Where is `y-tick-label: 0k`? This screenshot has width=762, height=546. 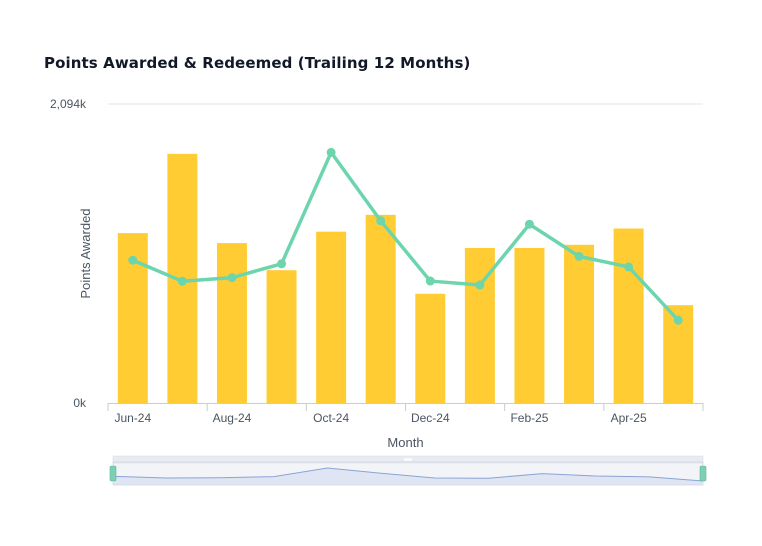 y-tick-label: 0k is located at coordinates (80, 403).